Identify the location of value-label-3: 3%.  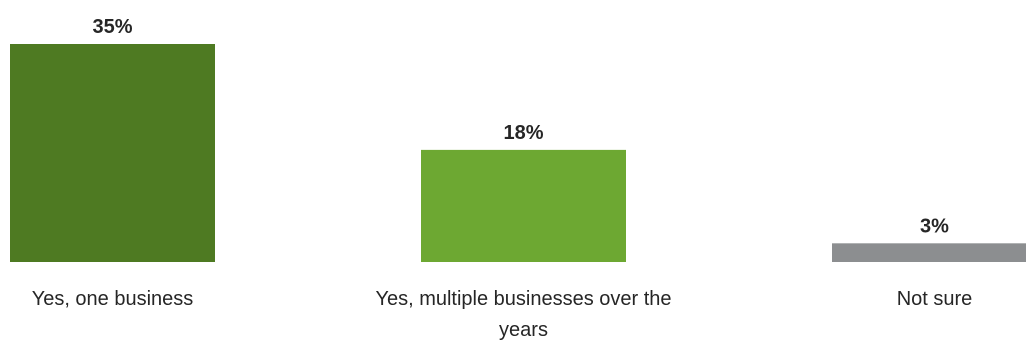
(934, 226).